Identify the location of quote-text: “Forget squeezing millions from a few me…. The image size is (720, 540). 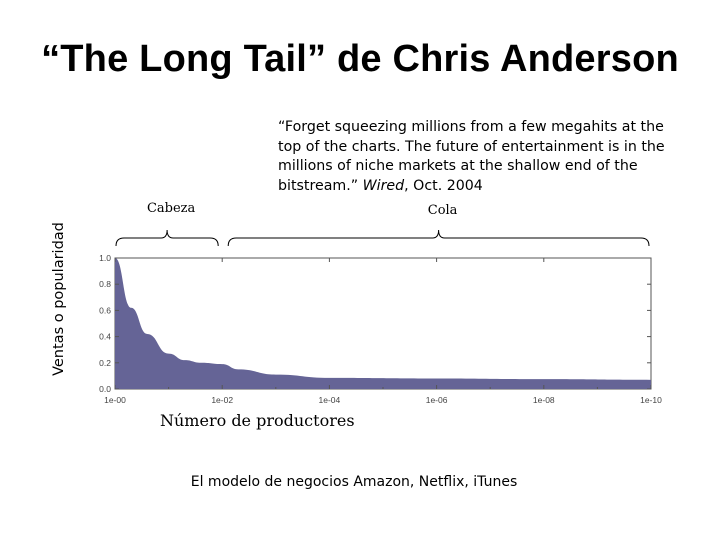
(471, 156).